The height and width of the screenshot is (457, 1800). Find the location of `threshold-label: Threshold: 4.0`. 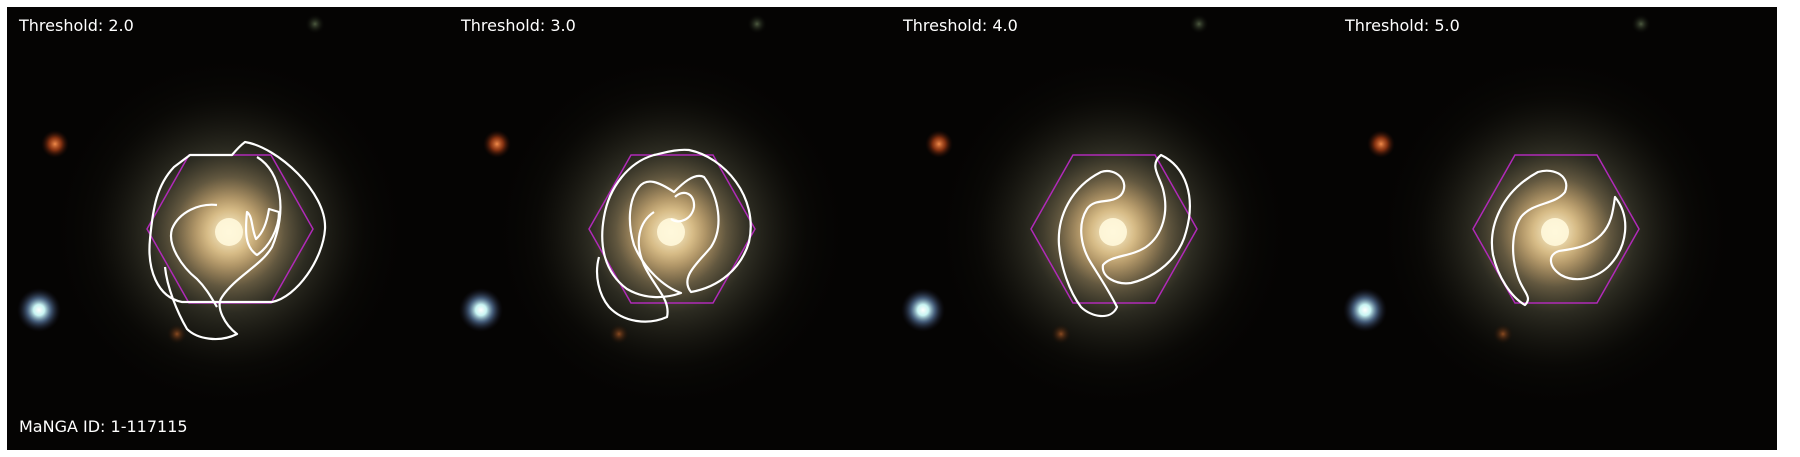

threshold-label: Threshold: 4.0 is located at coordinates (960, 25).